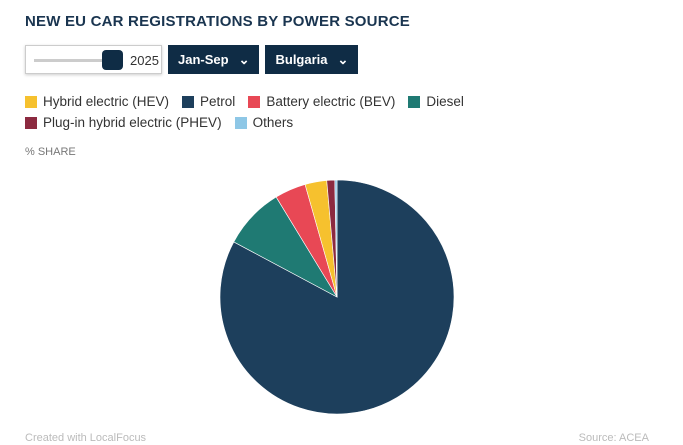 This screenshot has width=683, height=445. What do you see at coordinates (217, 21) in the screenshot?
I see `chart-title: NEW EU CAR REGISTRATIONS BY POWER SOURCE` at bounding box center [217, 21].